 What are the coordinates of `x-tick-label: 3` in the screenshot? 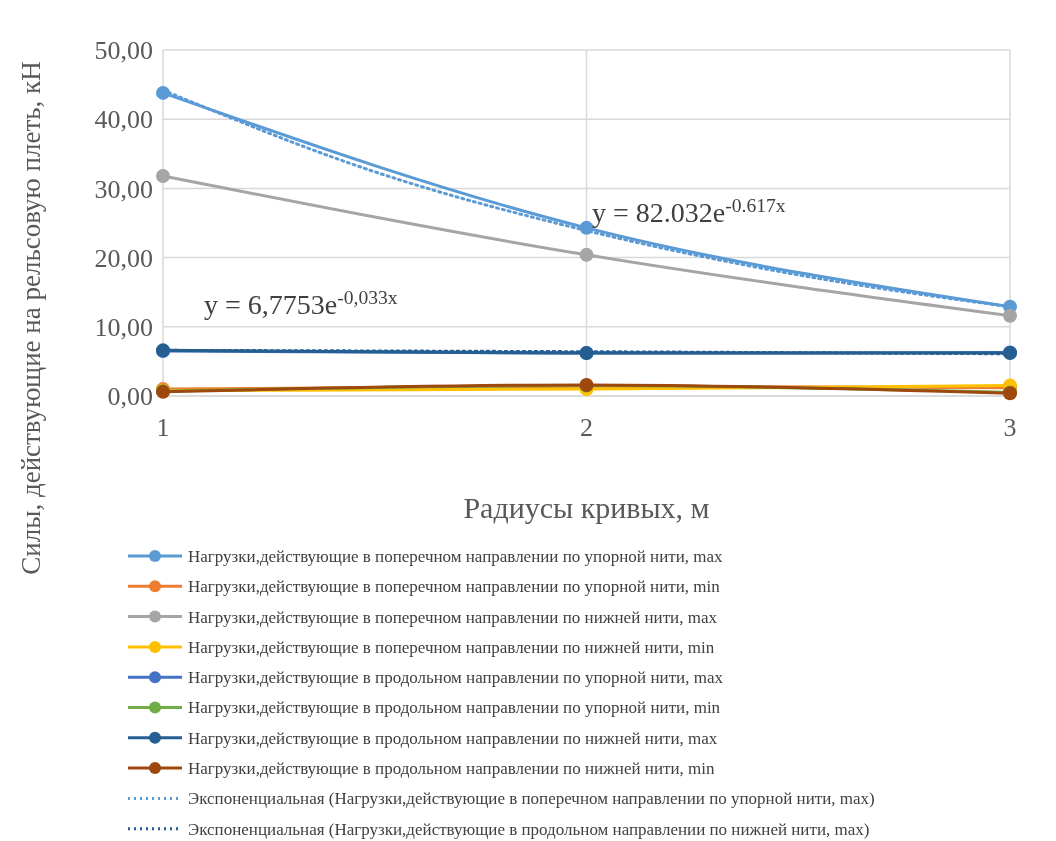 It's located at (1010, 427).